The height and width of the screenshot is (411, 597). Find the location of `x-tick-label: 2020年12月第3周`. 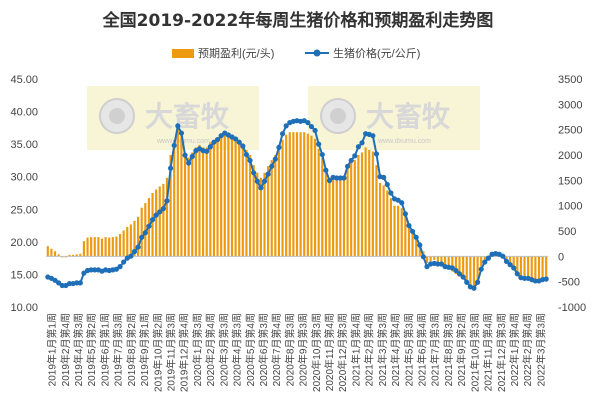

x-tick-label: 2020年12月第3周 is located at coordinates (342, 352).